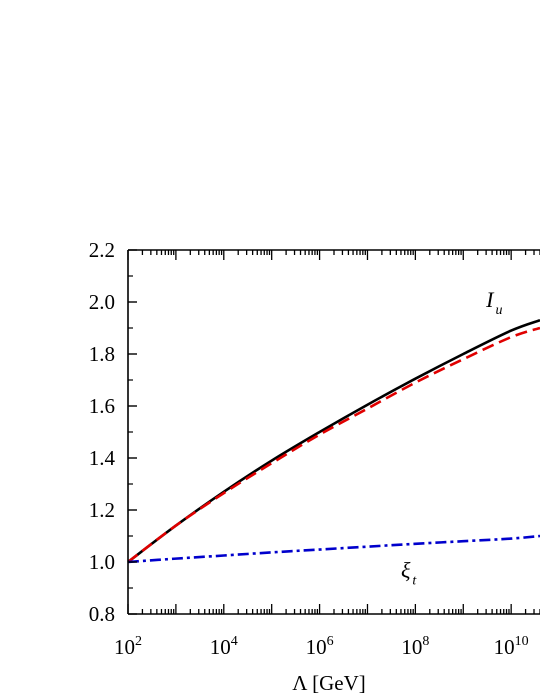  I want to click on series-line-dashdot, so click(333, 549).